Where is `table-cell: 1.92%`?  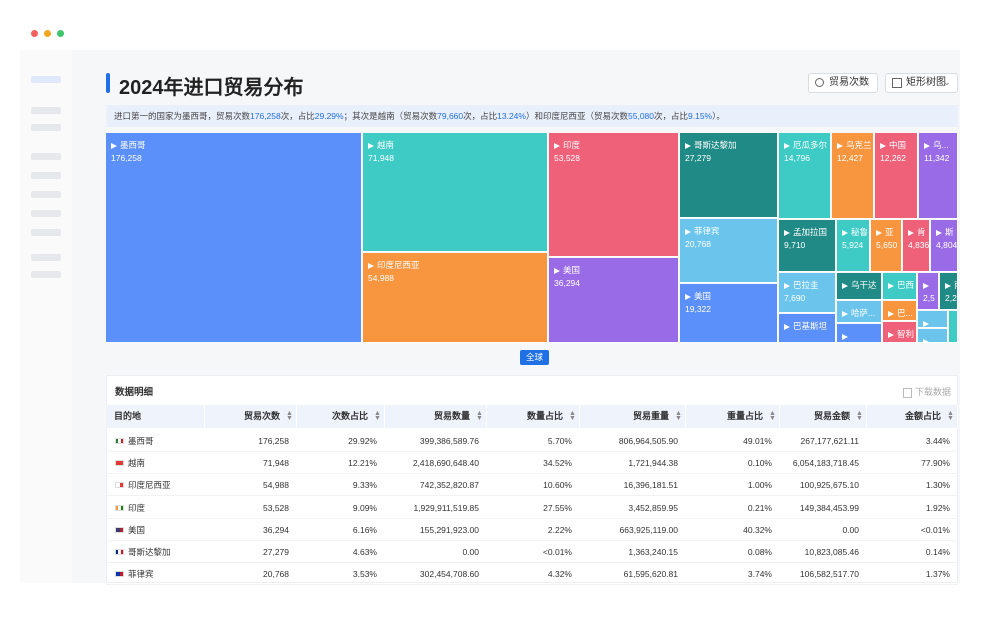 table-cell: 1.92% is located at coordinates (937, 507).